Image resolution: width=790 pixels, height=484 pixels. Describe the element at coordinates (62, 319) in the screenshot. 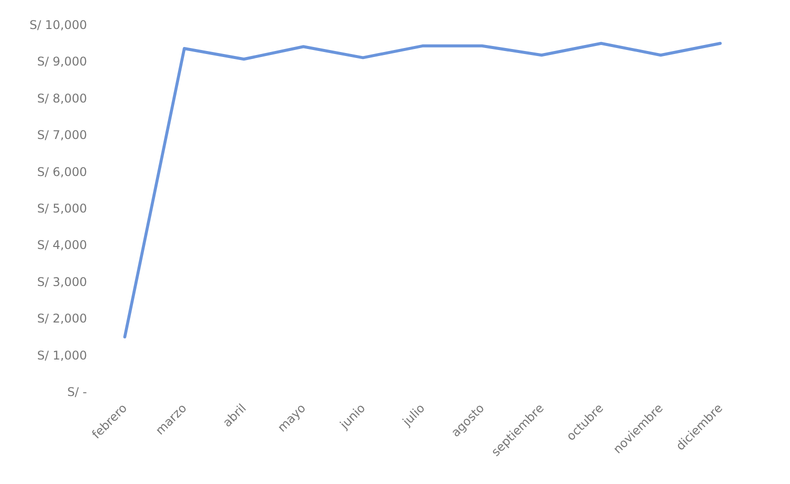

I see `y-tick-label: S/ 2,000` at that location.